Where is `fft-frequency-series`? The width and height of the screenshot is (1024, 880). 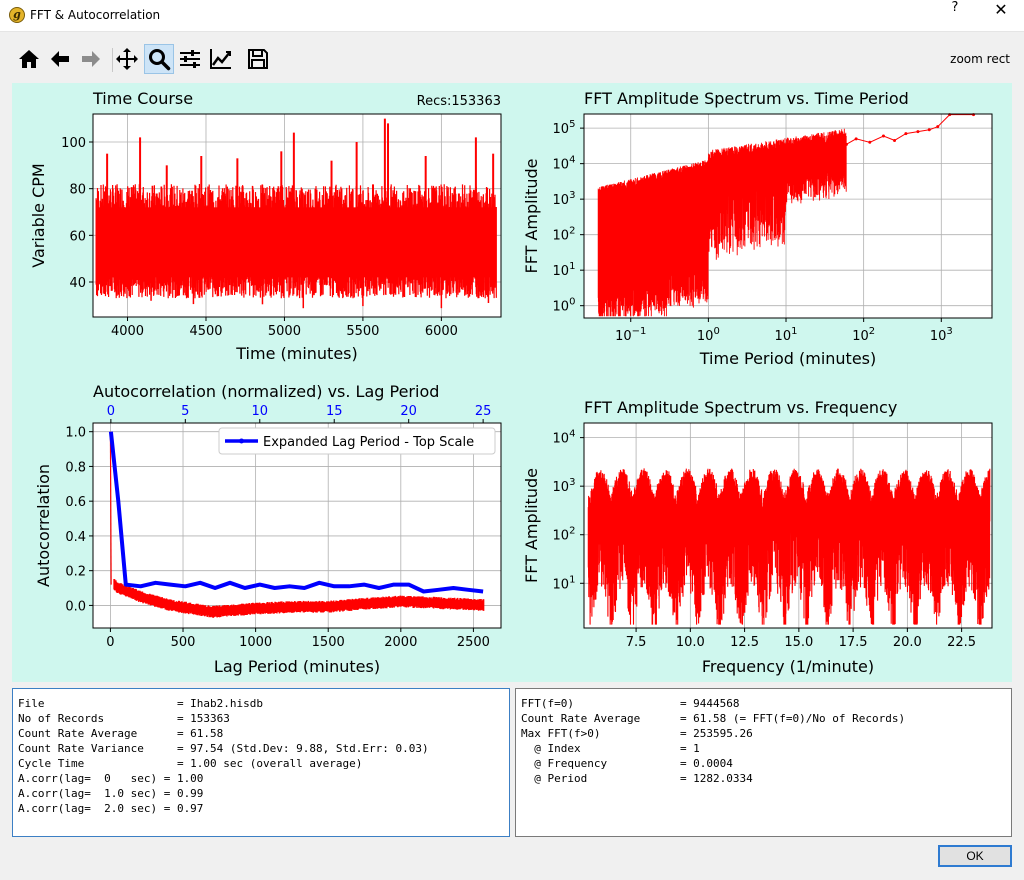
fft-frequency-series is located at coordinates (789, 546).